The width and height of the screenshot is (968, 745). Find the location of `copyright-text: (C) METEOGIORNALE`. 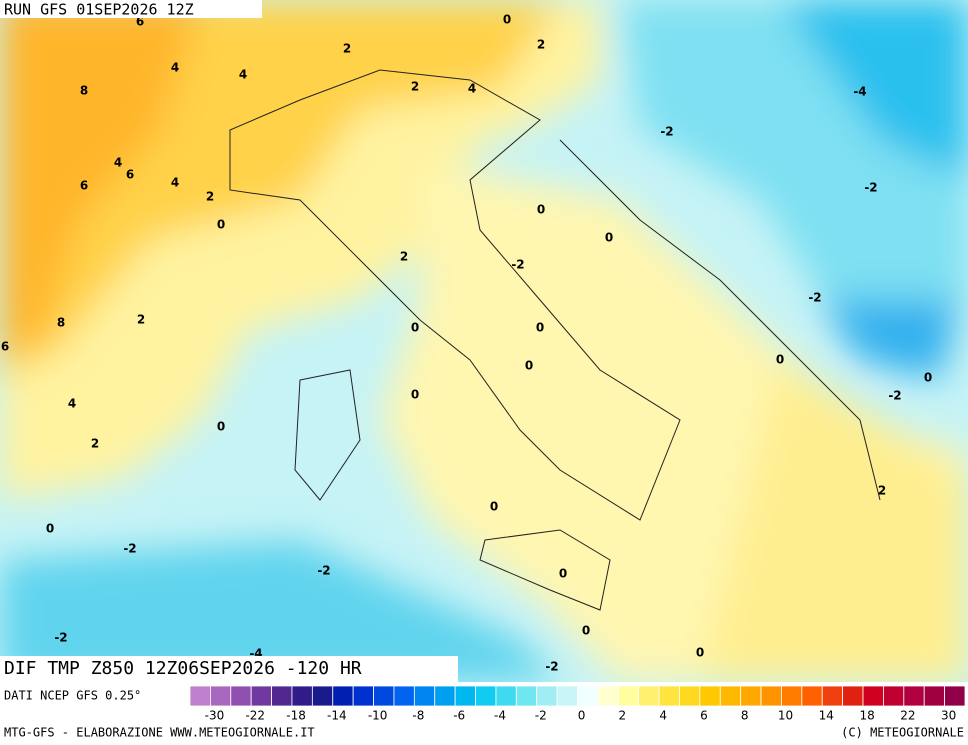

copyright-text: (C) METEOGIORNALE is located at coordinates (902, 733).